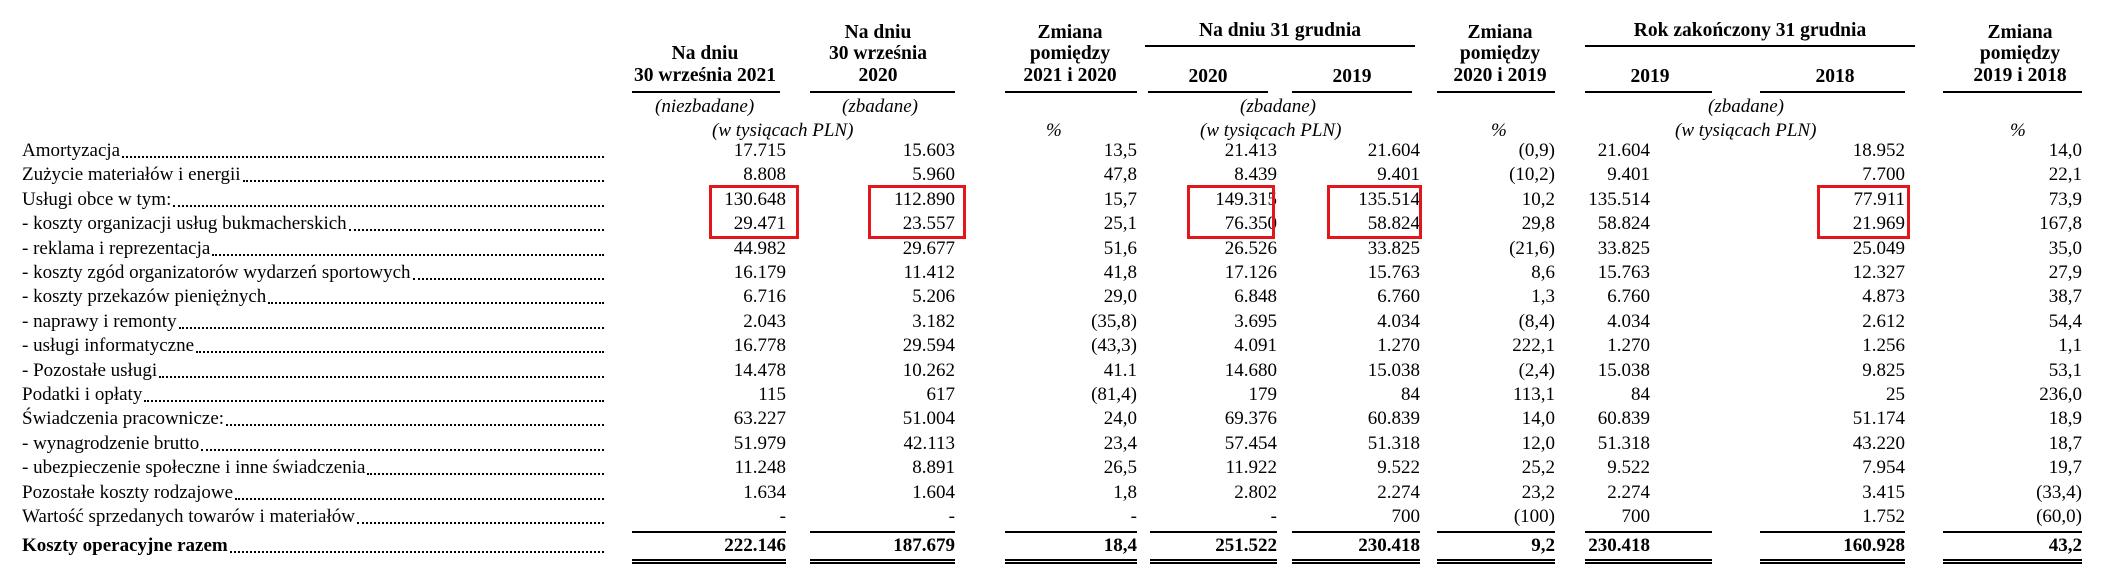 Image resolution: width=2104 pixels, height=566 pixels. I want to click on row-value: 33.825, so click(1623, 248).